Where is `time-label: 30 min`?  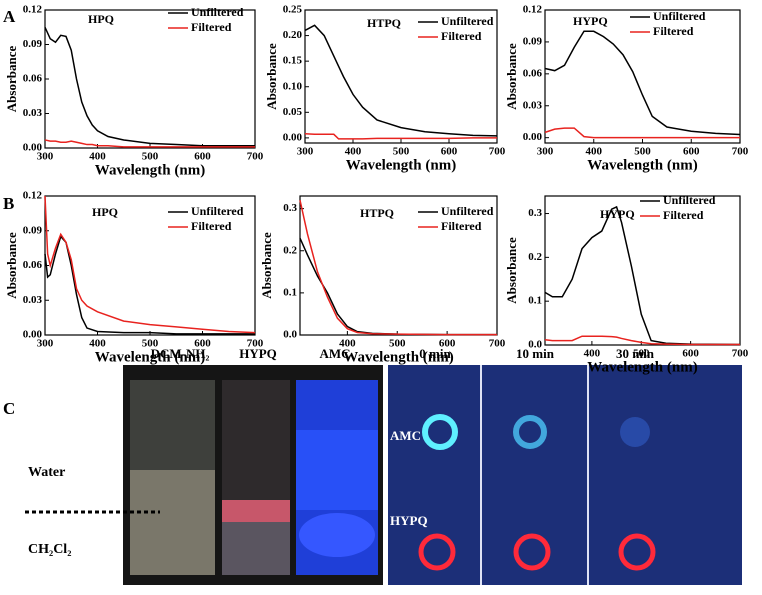 time-label: 30 min is located at coordinates (635, 353).